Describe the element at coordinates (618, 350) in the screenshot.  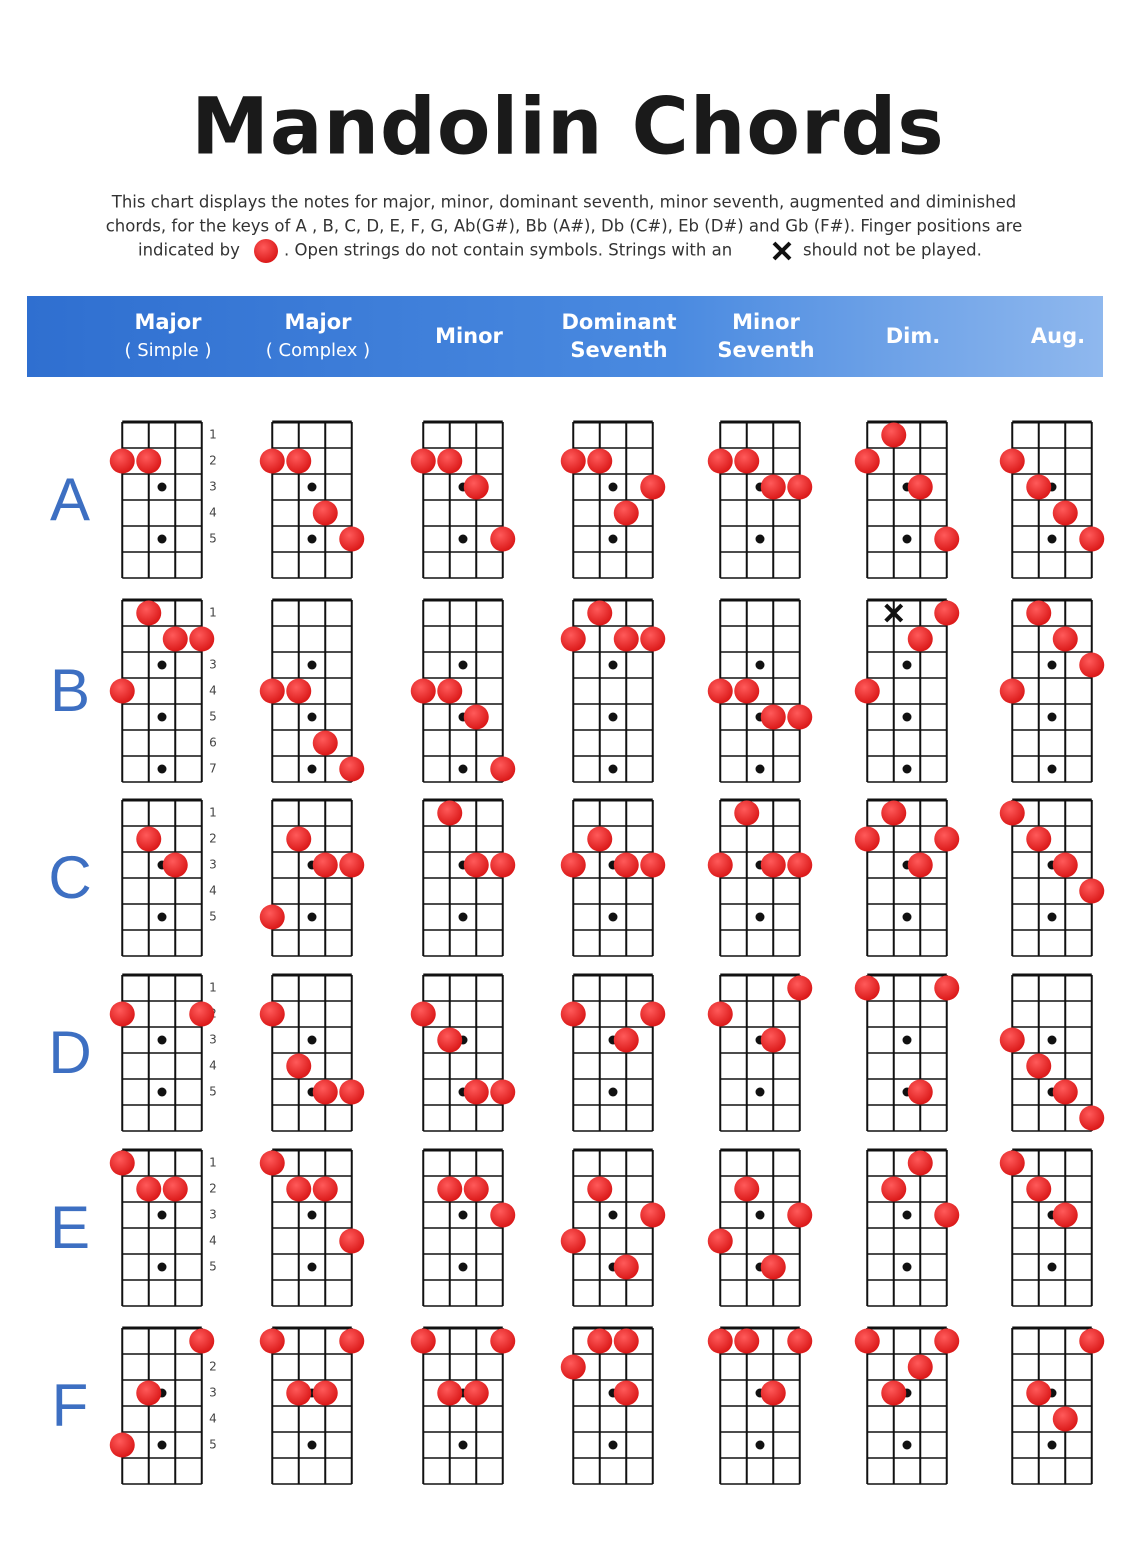
I see `column-header: Seventh` at that location.